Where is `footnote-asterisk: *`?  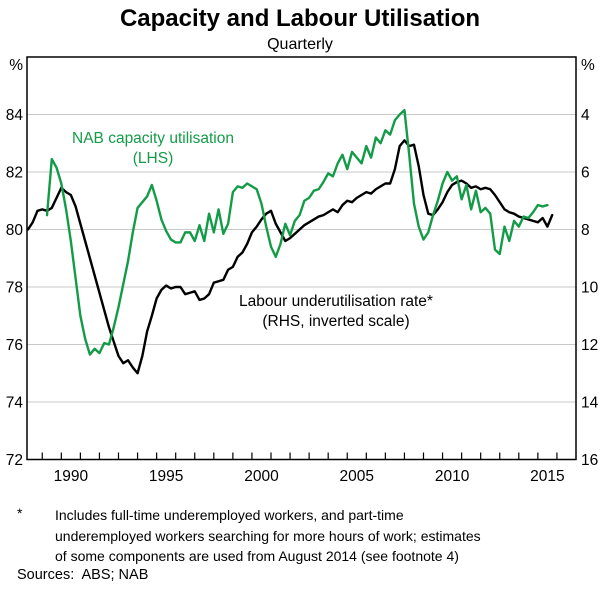 footnote-asterisk: * is located at coordinates (20, 513).